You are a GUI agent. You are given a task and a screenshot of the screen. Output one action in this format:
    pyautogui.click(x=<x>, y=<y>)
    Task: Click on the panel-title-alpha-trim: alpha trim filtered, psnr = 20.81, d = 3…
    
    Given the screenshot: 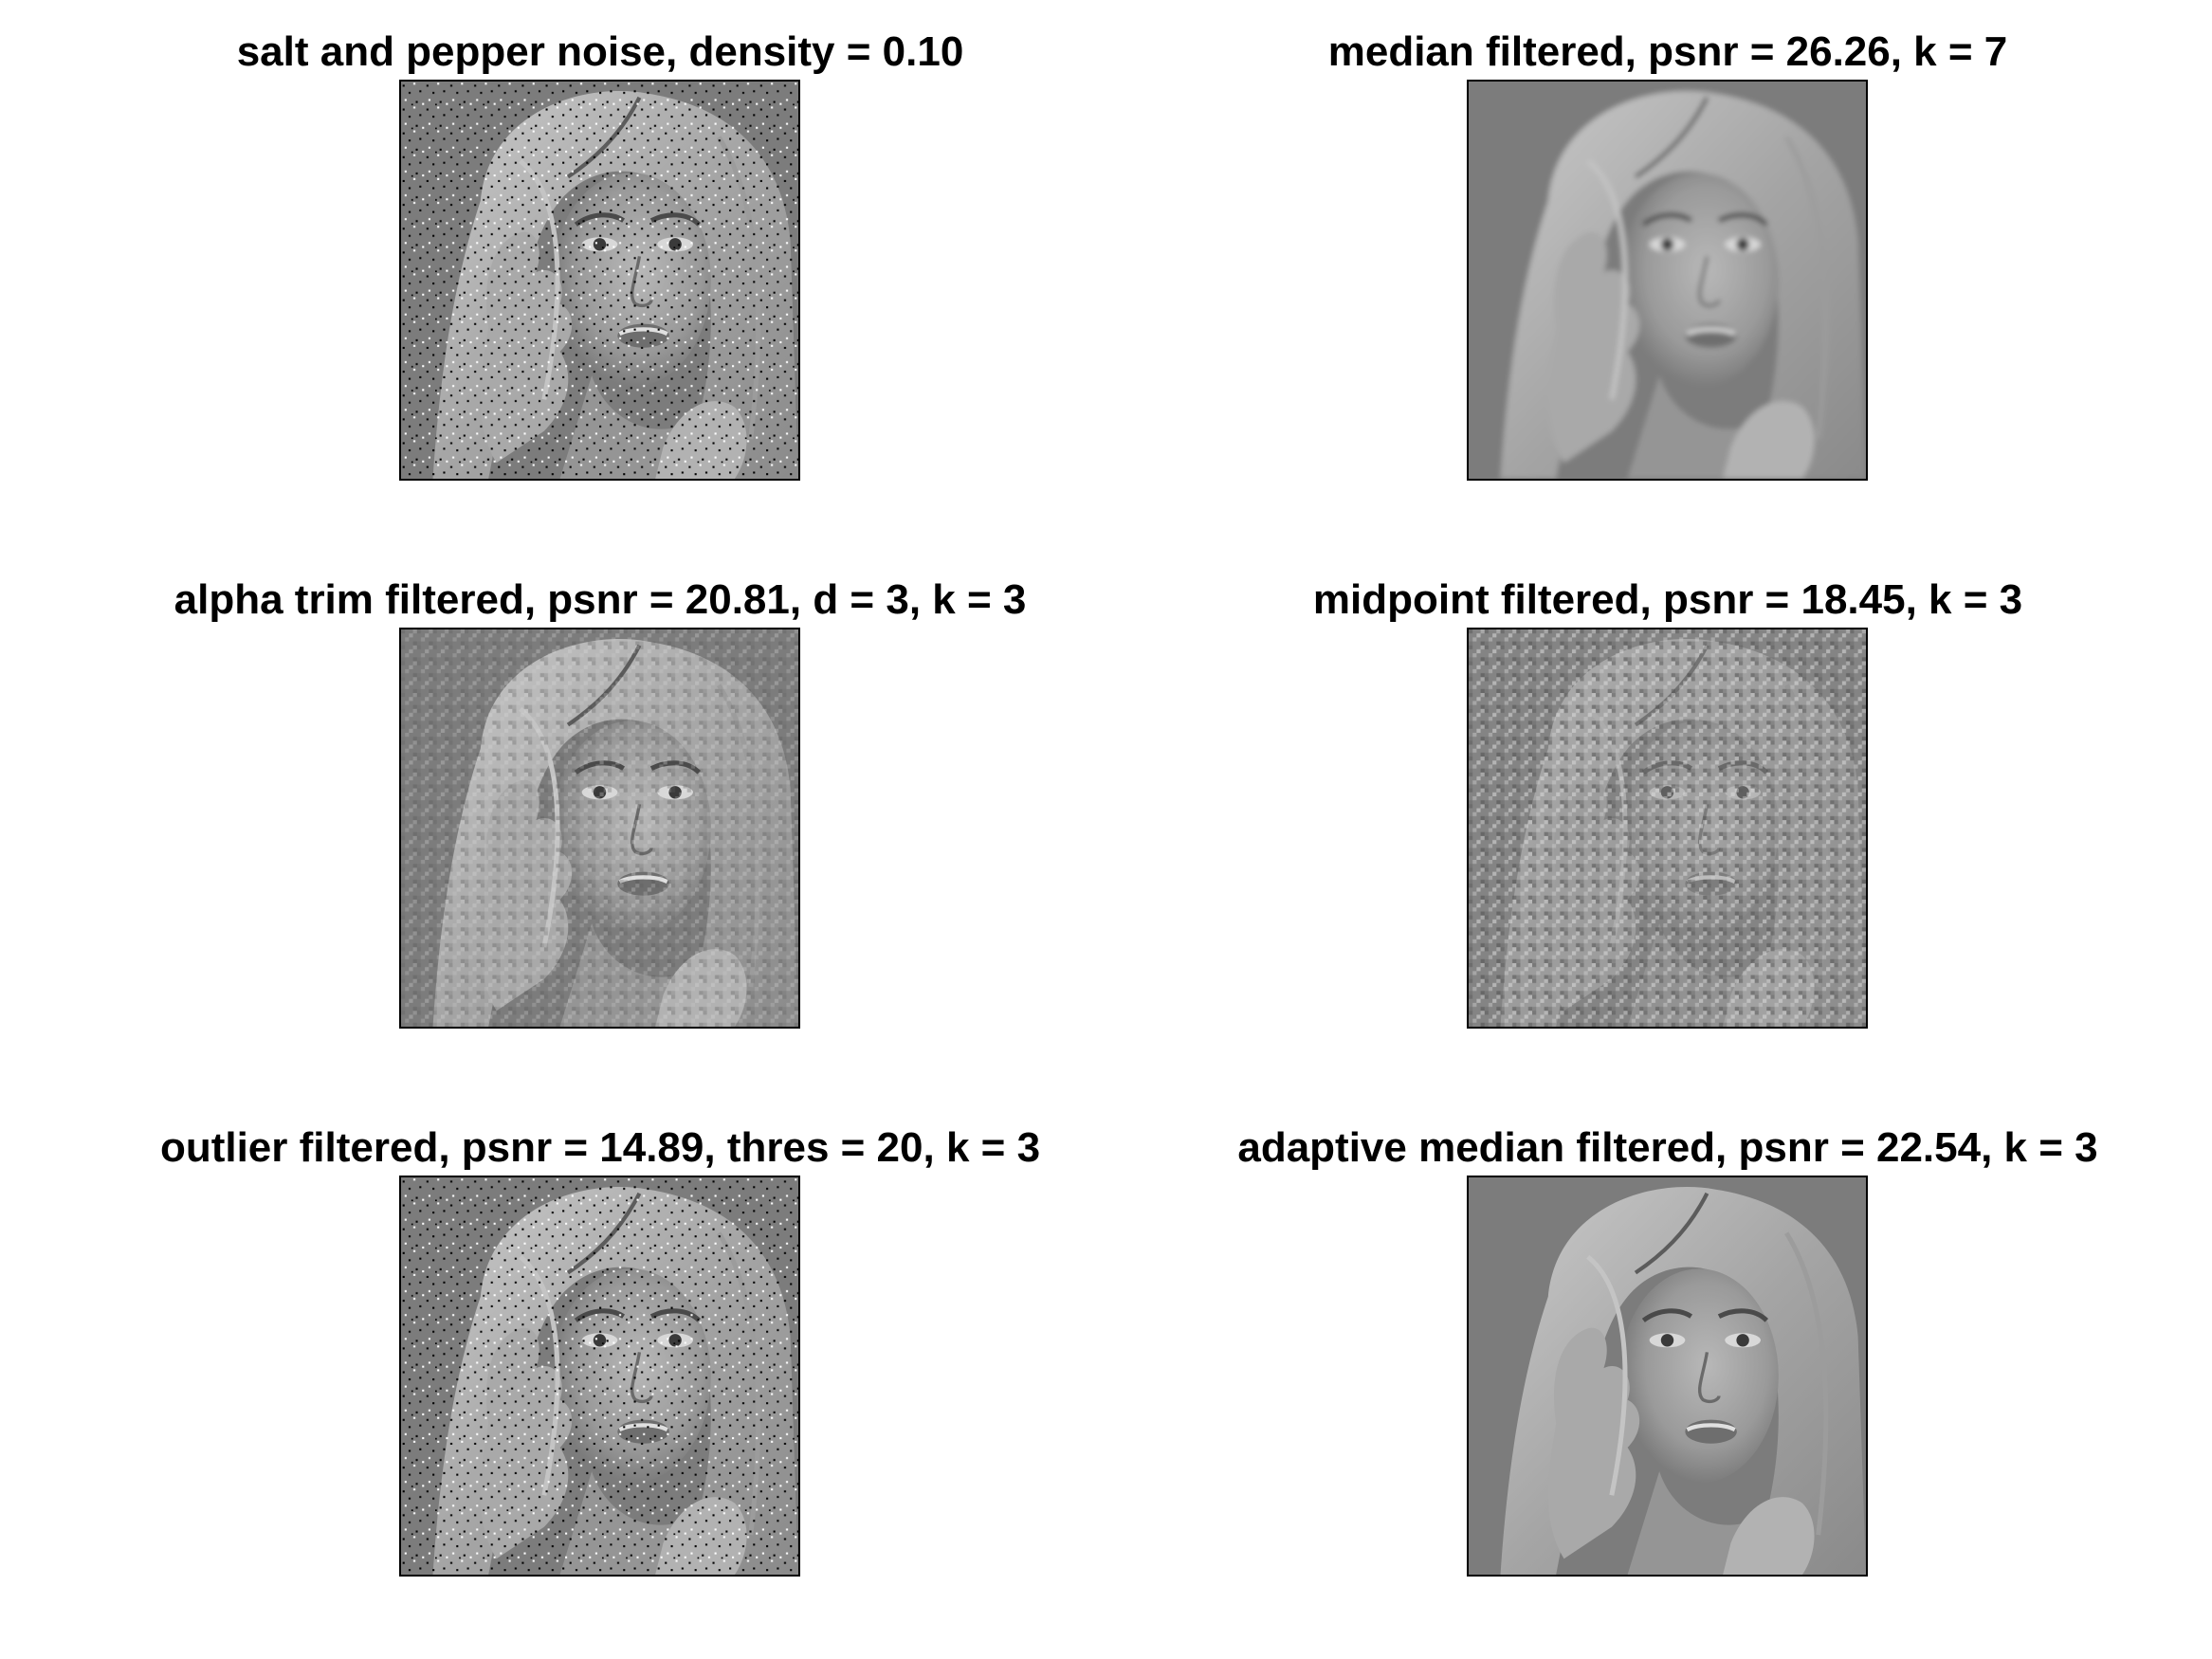 What is the action you would take?
    pyautogui.click(x=600, y=599)
    